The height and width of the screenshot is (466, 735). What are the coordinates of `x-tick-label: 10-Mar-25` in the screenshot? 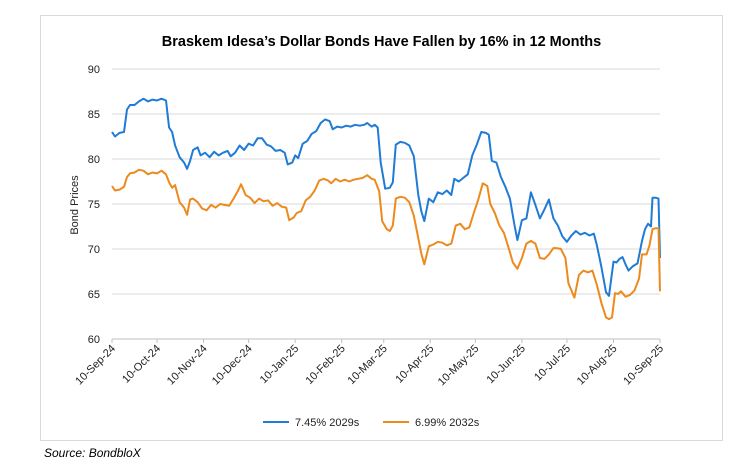 It's located at (367, 365).